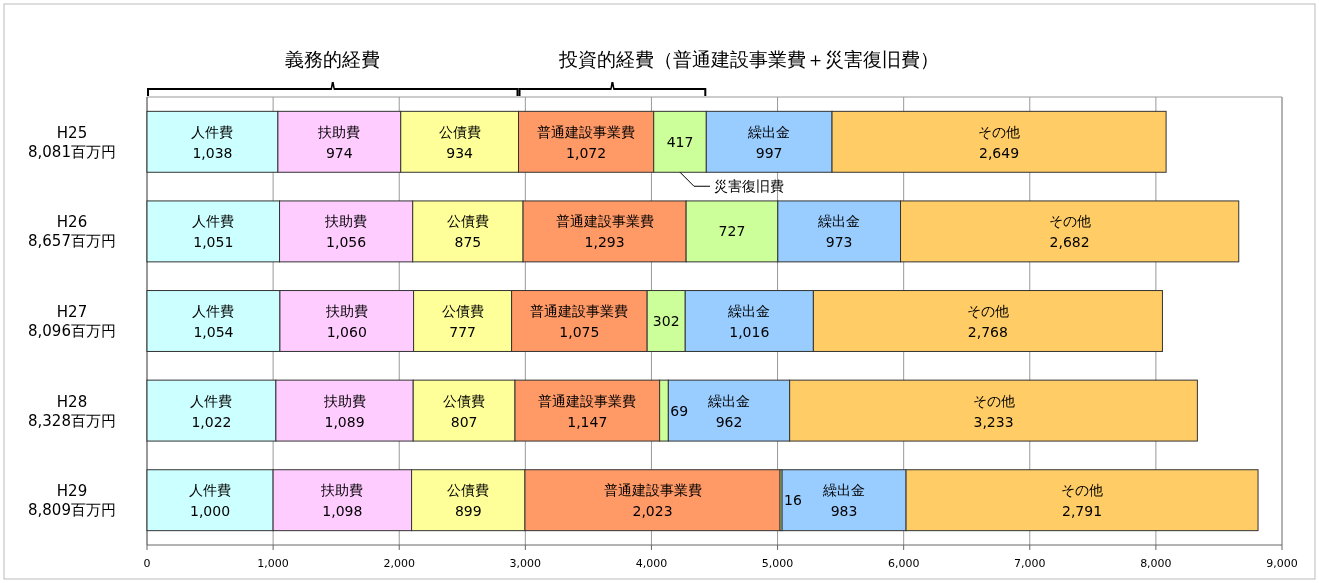  I want to click on series-label: 普通建設事業費, so click(579, 311).